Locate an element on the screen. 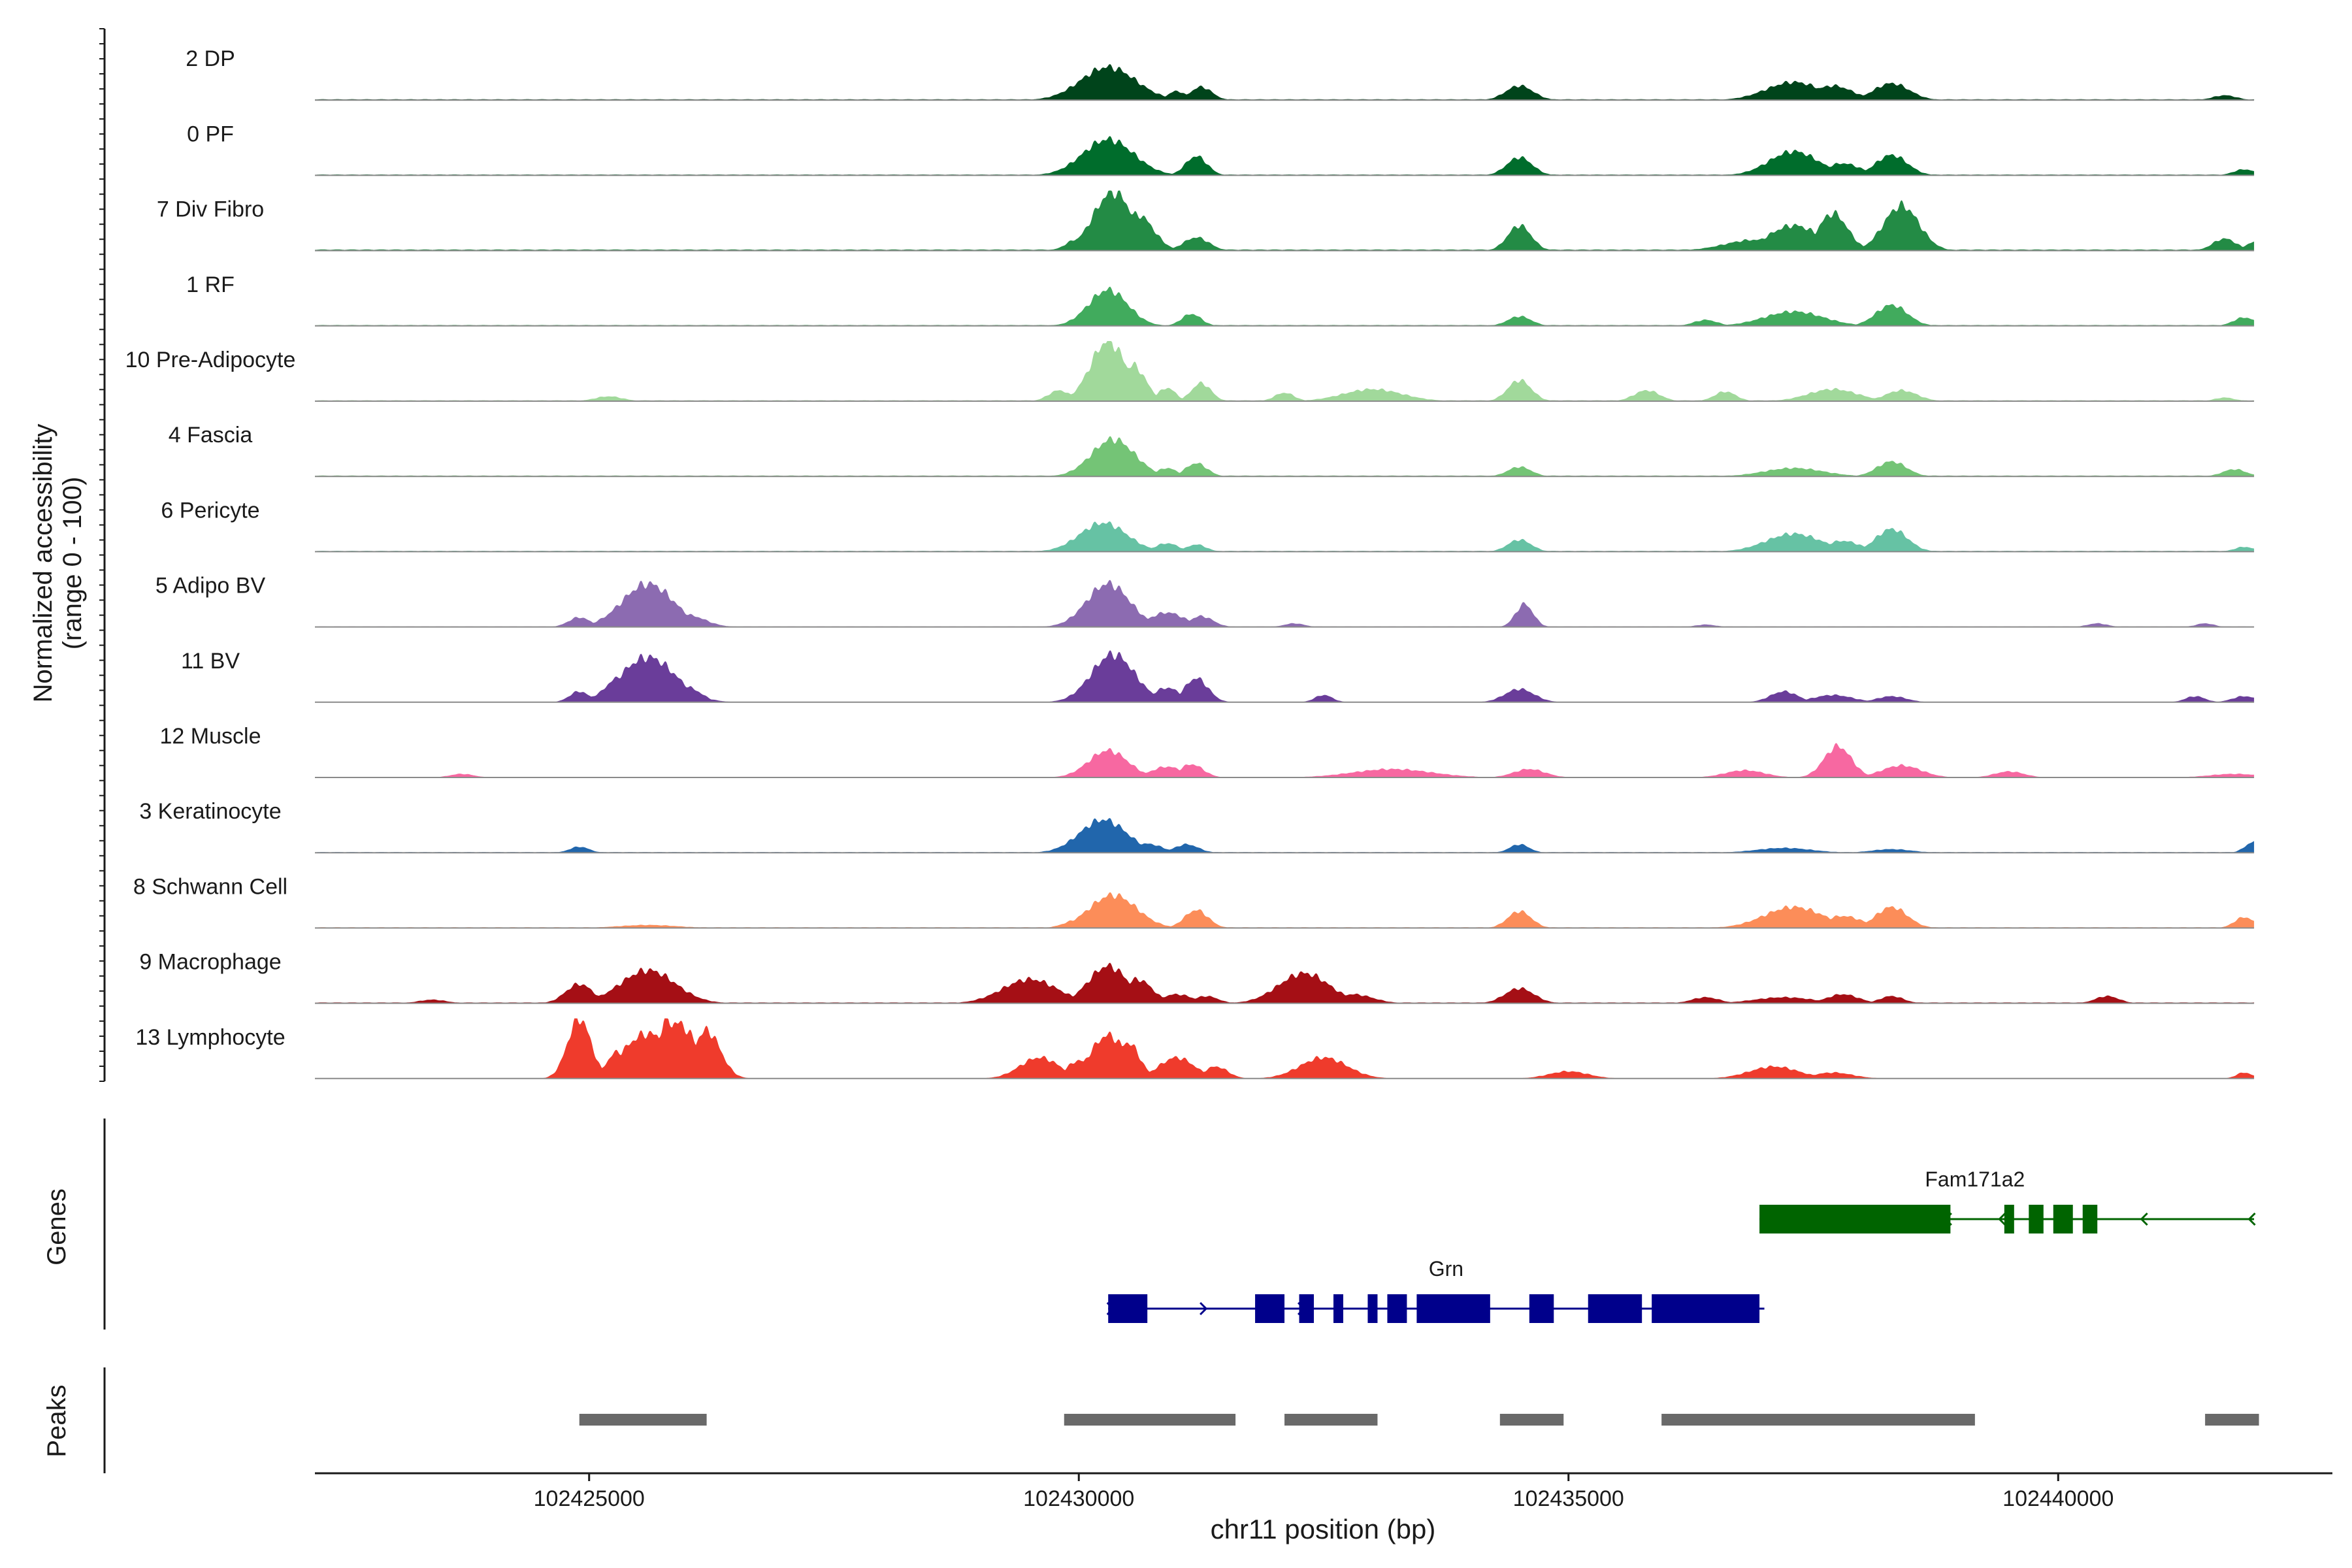 This screenshot has width=2352, height=1568. track-label: 3 Keratinocyte is located at coordinates (210, 811).